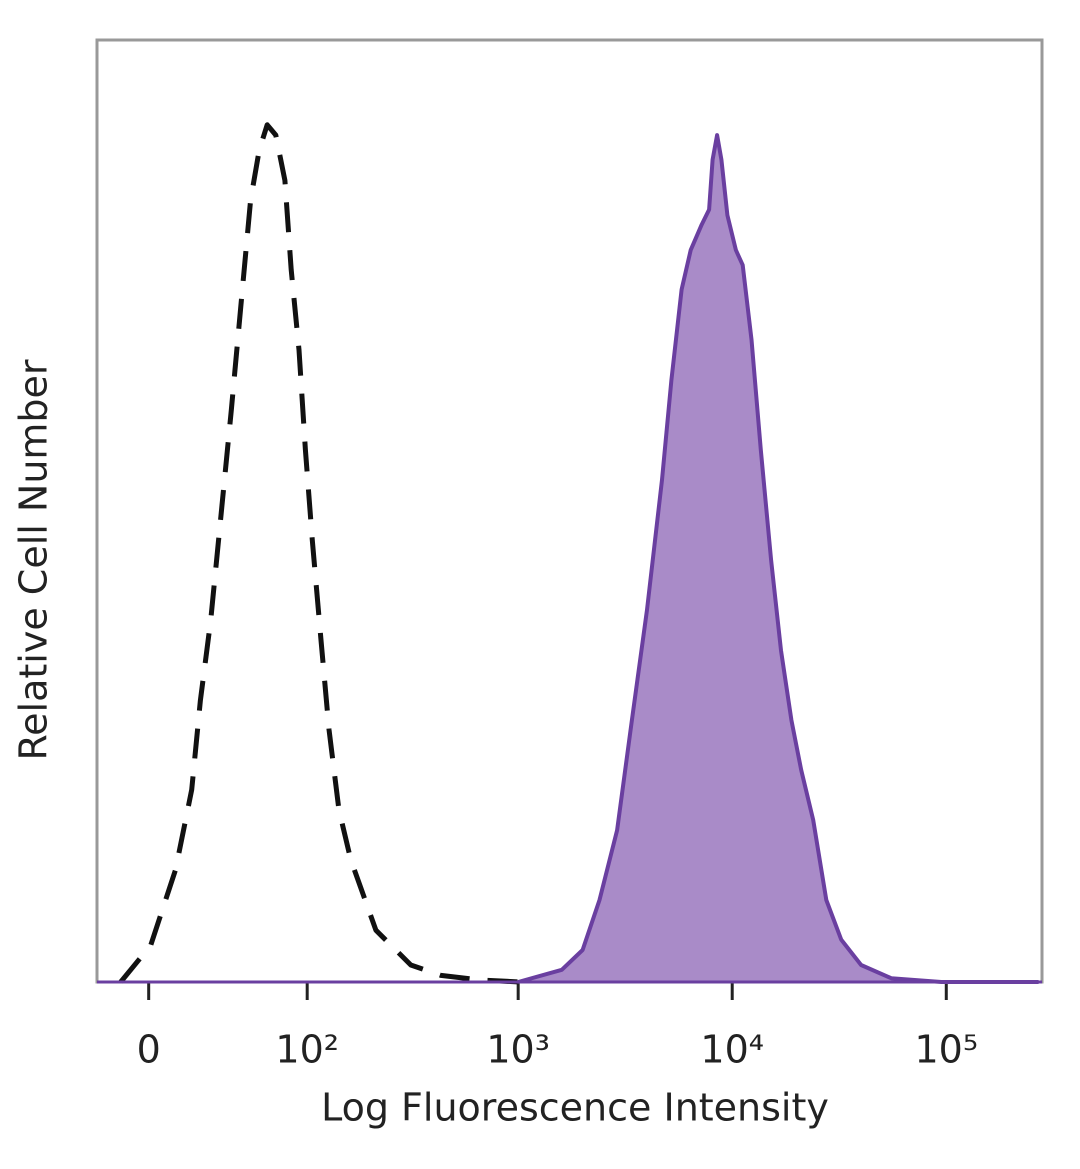  I want to click on x-axis-label: Log Fluorescence Intensity, so click(575, 1108).